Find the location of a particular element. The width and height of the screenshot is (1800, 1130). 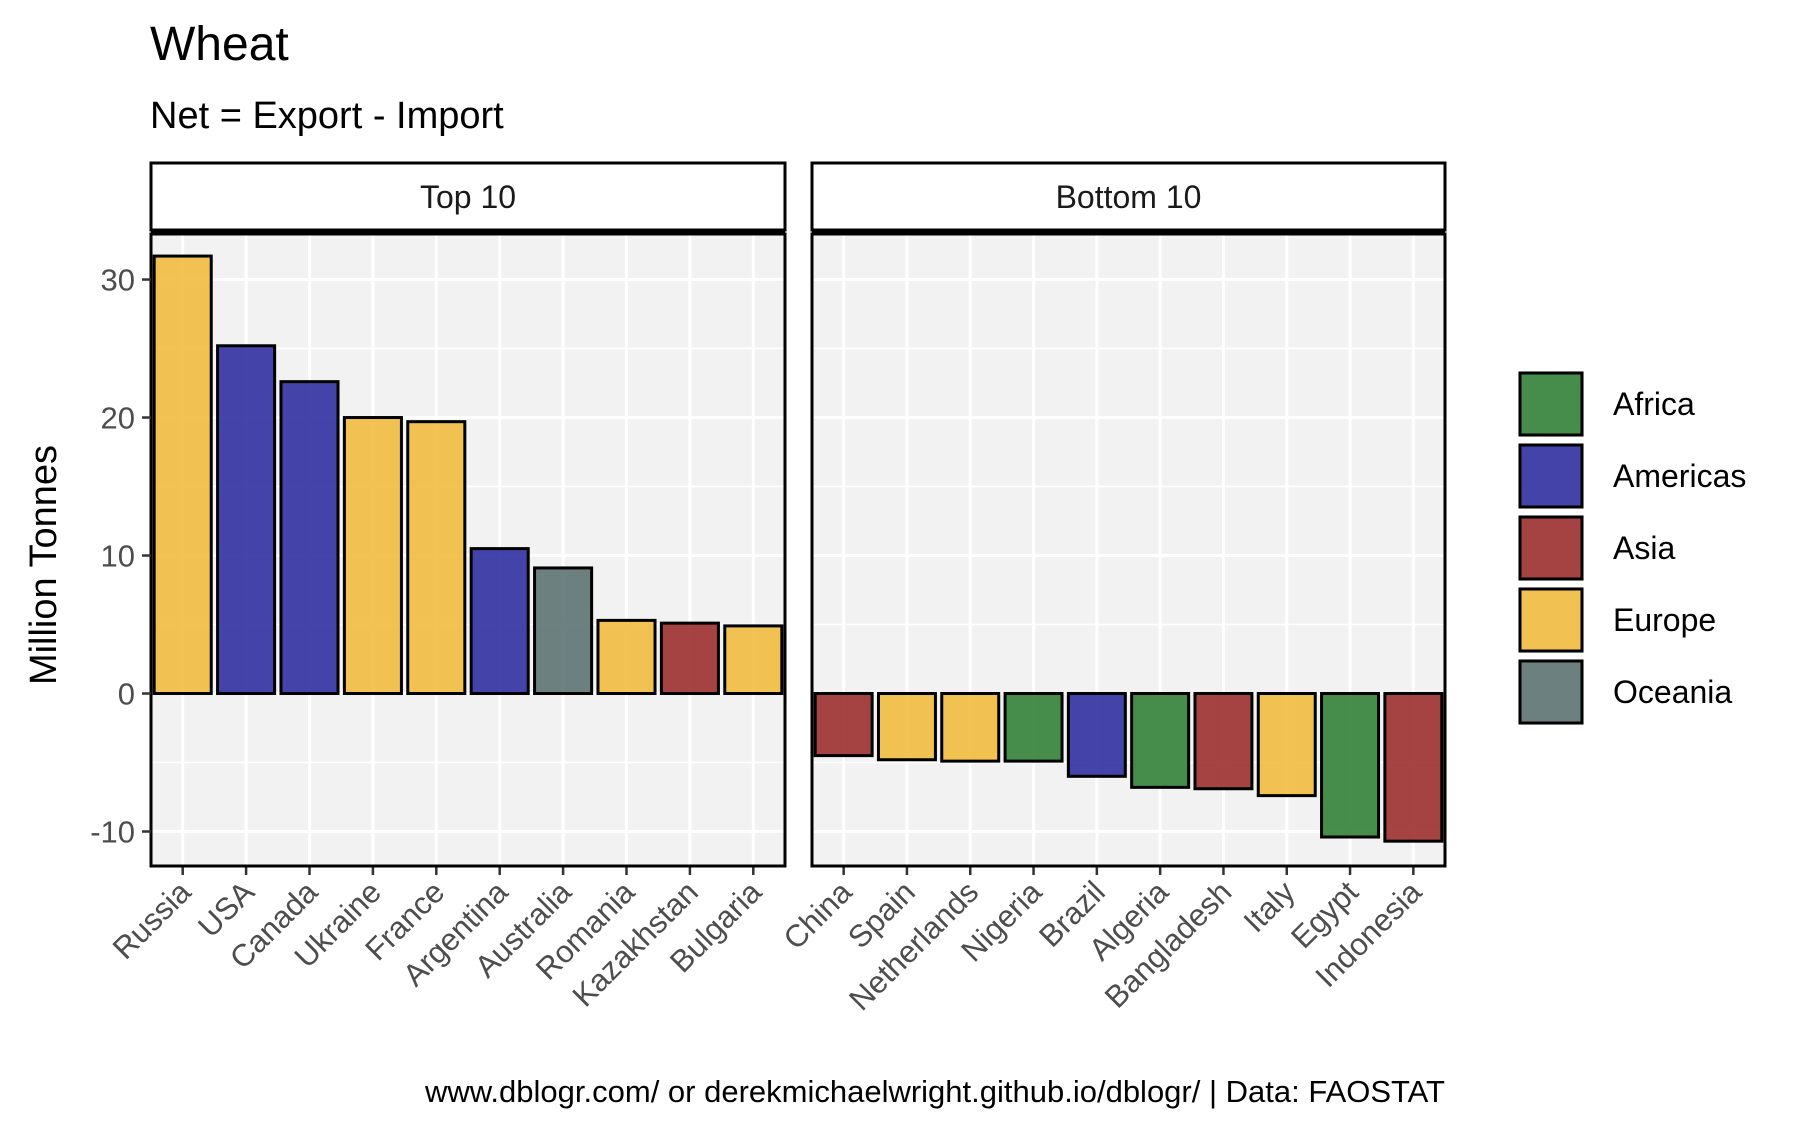

legend: Africa Americas Asia Europe Oceania is located at coordinates (1632, 548).